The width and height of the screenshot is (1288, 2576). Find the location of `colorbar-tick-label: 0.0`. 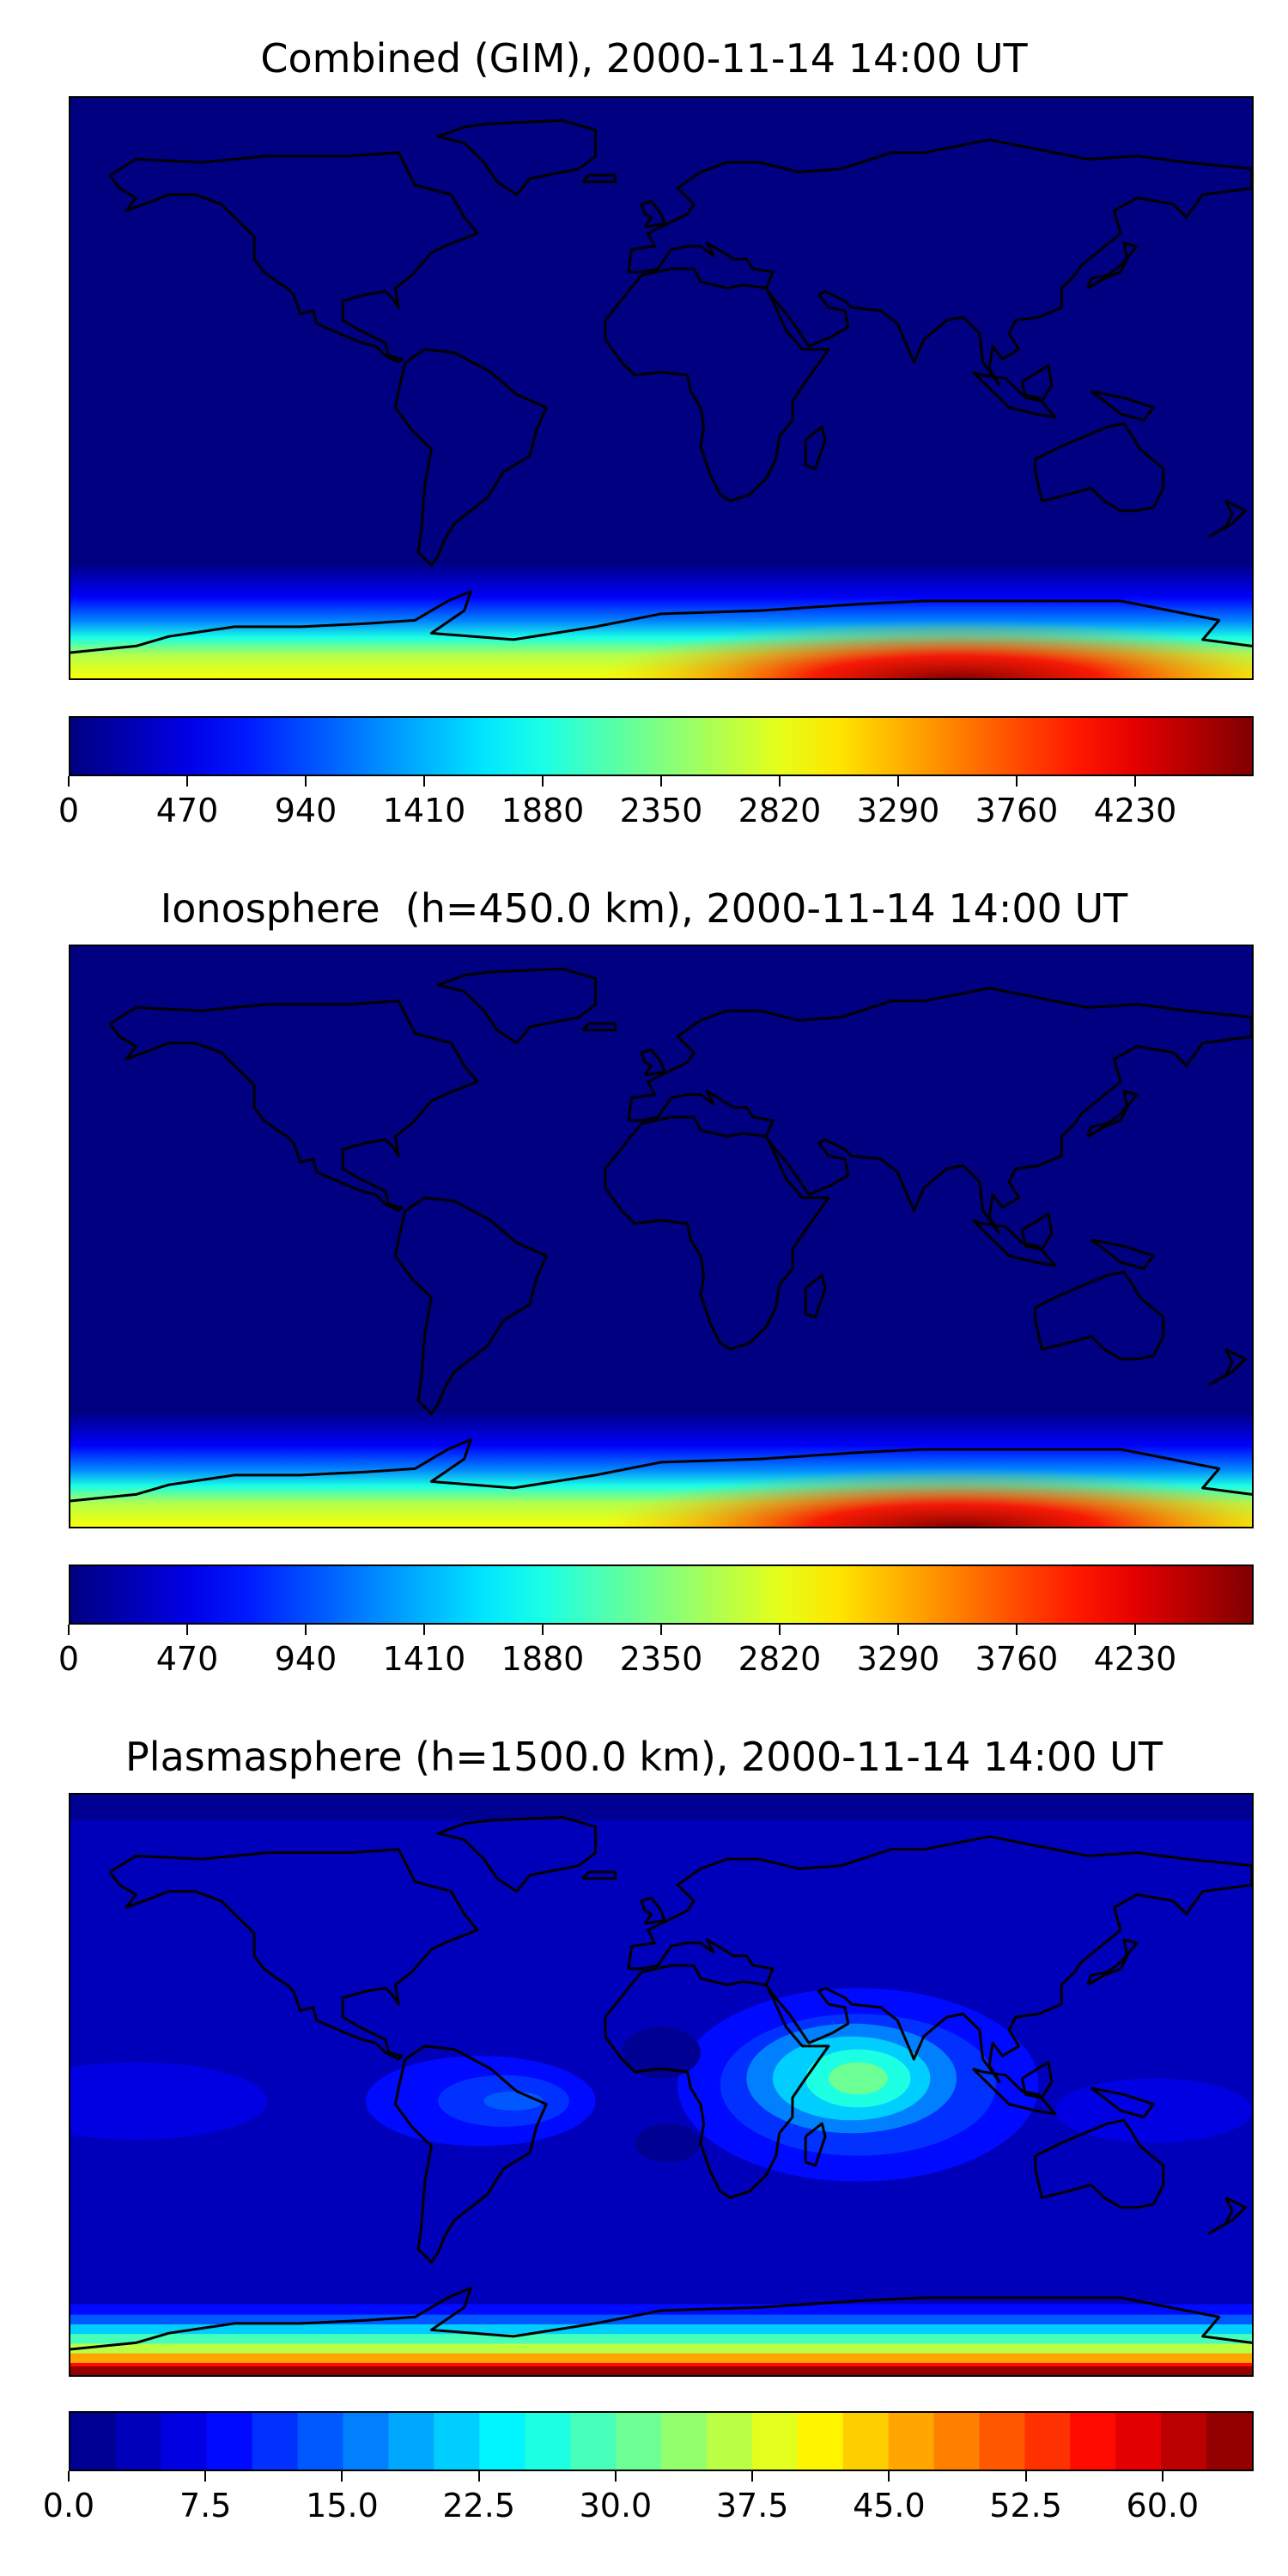

colorbar-tick-label: 0.0 is located at coordinates (69, 2506).